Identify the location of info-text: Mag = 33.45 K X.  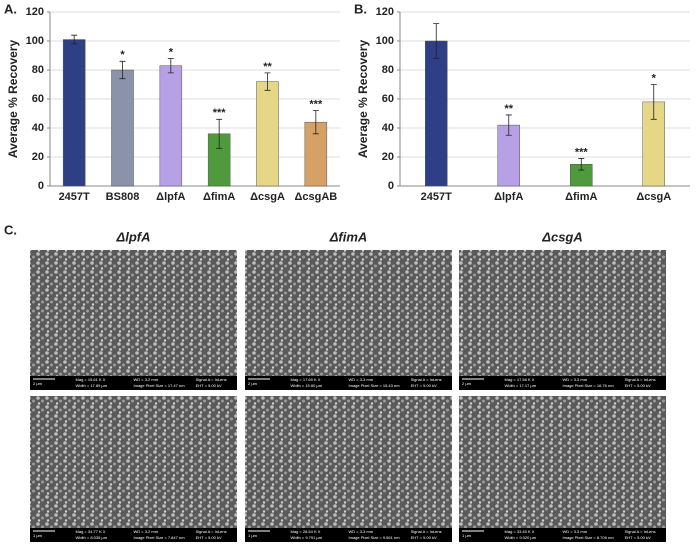
(520, 531).